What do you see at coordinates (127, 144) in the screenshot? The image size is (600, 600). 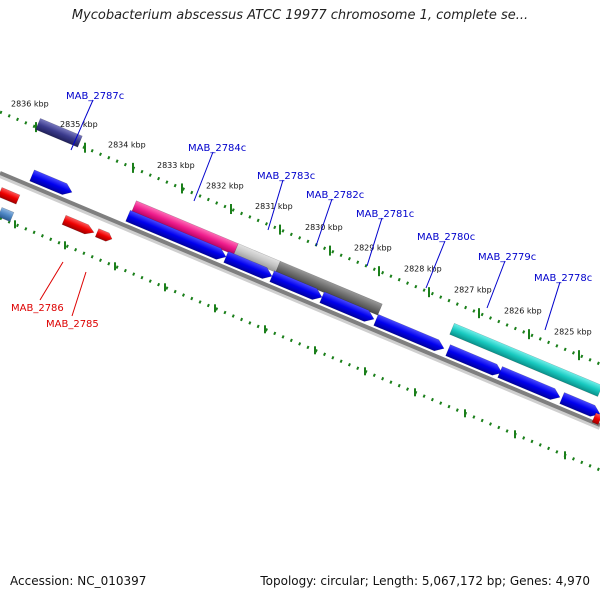 I see `kbp-tick-label: 2834 kbp` at bounding box center [127, 144].